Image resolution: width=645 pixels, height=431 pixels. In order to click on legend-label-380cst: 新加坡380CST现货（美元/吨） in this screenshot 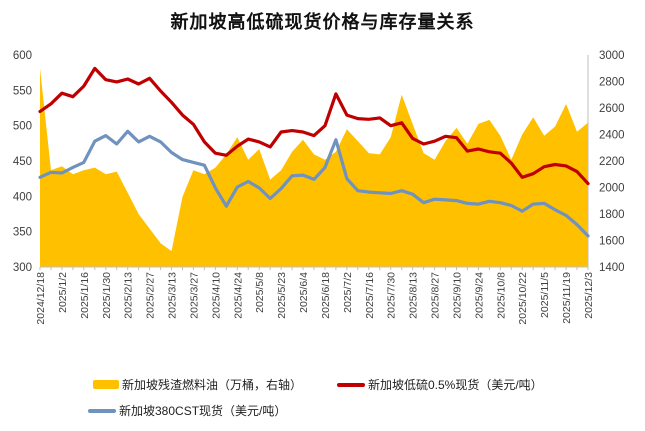, I will do `click(203, 411)`.